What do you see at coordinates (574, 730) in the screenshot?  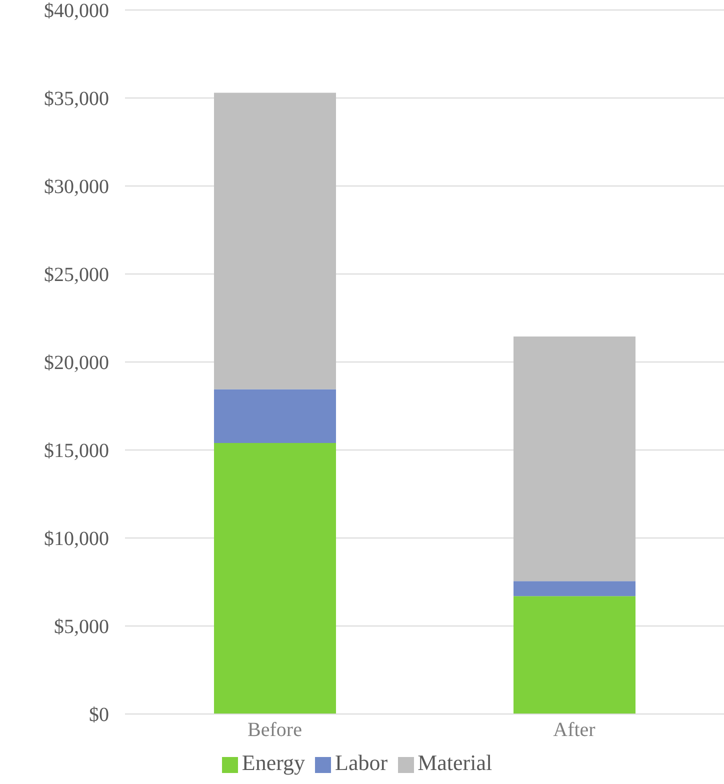 I see `x-tick-label: After` at bounding box center [574, 730].